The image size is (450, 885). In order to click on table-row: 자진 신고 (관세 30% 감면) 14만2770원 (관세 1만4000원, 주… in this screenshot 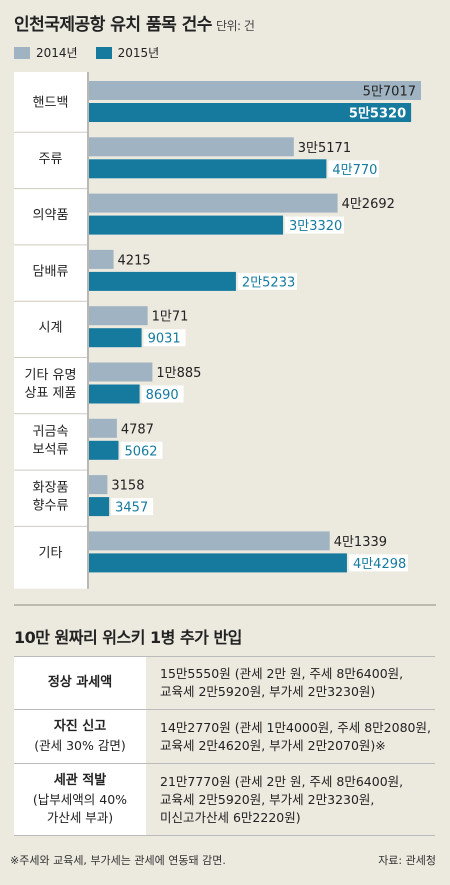, I will do `click(224, 736)`.